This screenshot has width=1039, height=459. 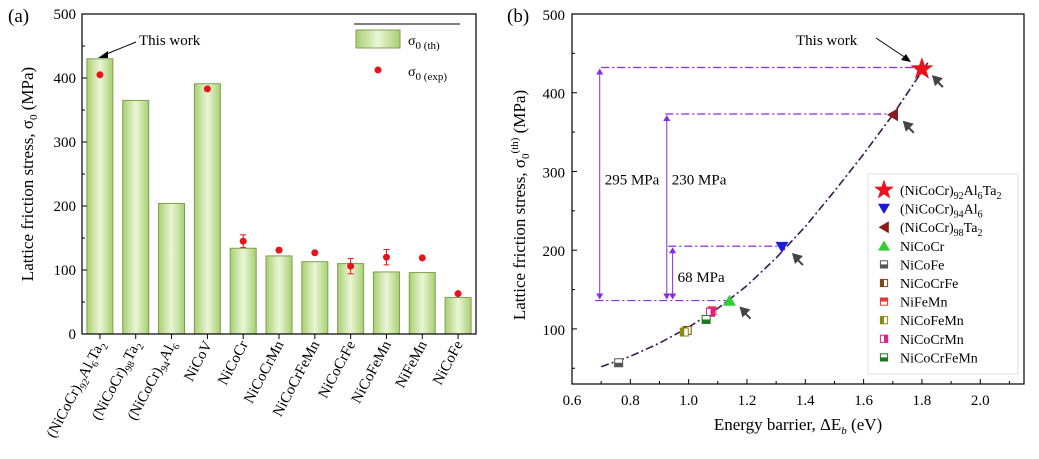 I want to click on panel-a-y-axis-label-sub: 0, so click(x=34, y=117).